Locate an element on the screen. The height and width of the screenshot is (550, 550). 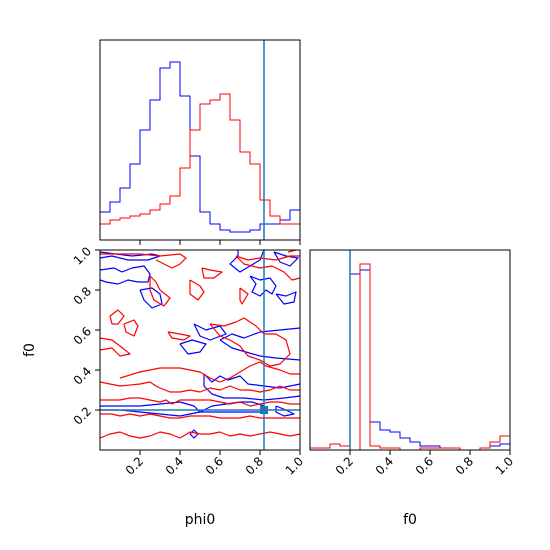
phi0-hist-series-1-step is located at coordinates (200, 159).